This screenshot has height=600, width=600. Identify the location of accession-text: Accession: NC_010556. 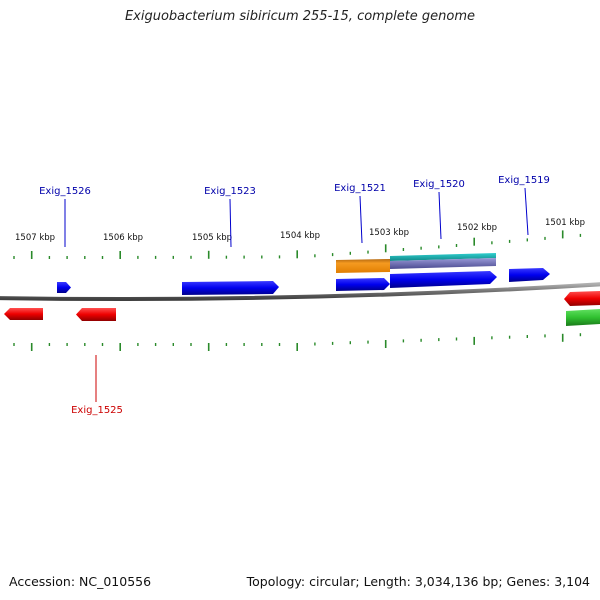
(80, 581).